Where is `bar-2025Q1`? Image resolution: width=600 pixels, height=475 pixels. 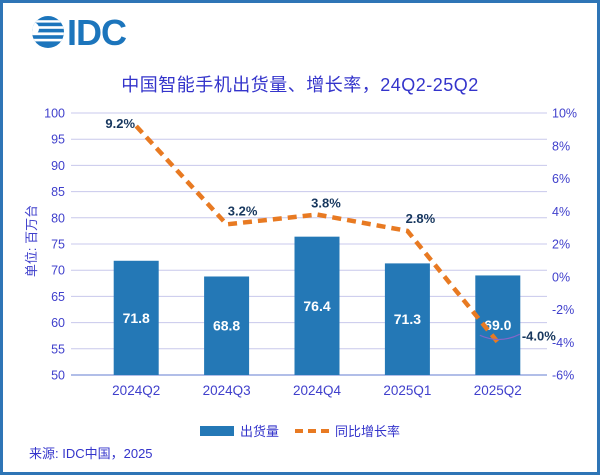 bar-2025Q1 is located at coordinates (407, 319).